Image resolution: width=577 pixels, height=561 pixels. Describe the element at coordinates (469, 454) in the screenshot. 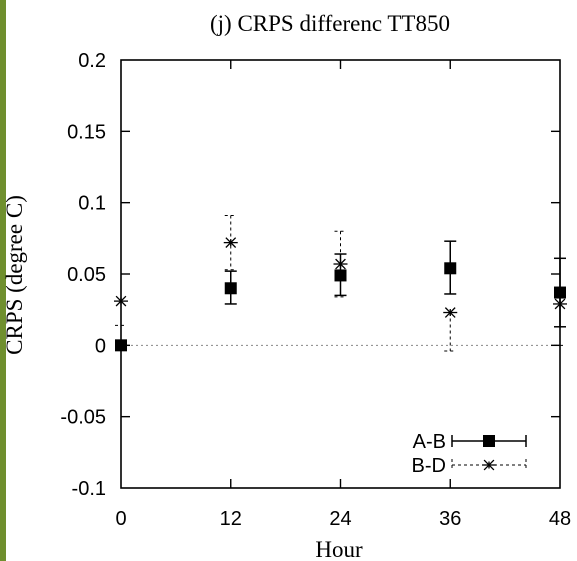

I see `legend: A-B B-D` at that location.